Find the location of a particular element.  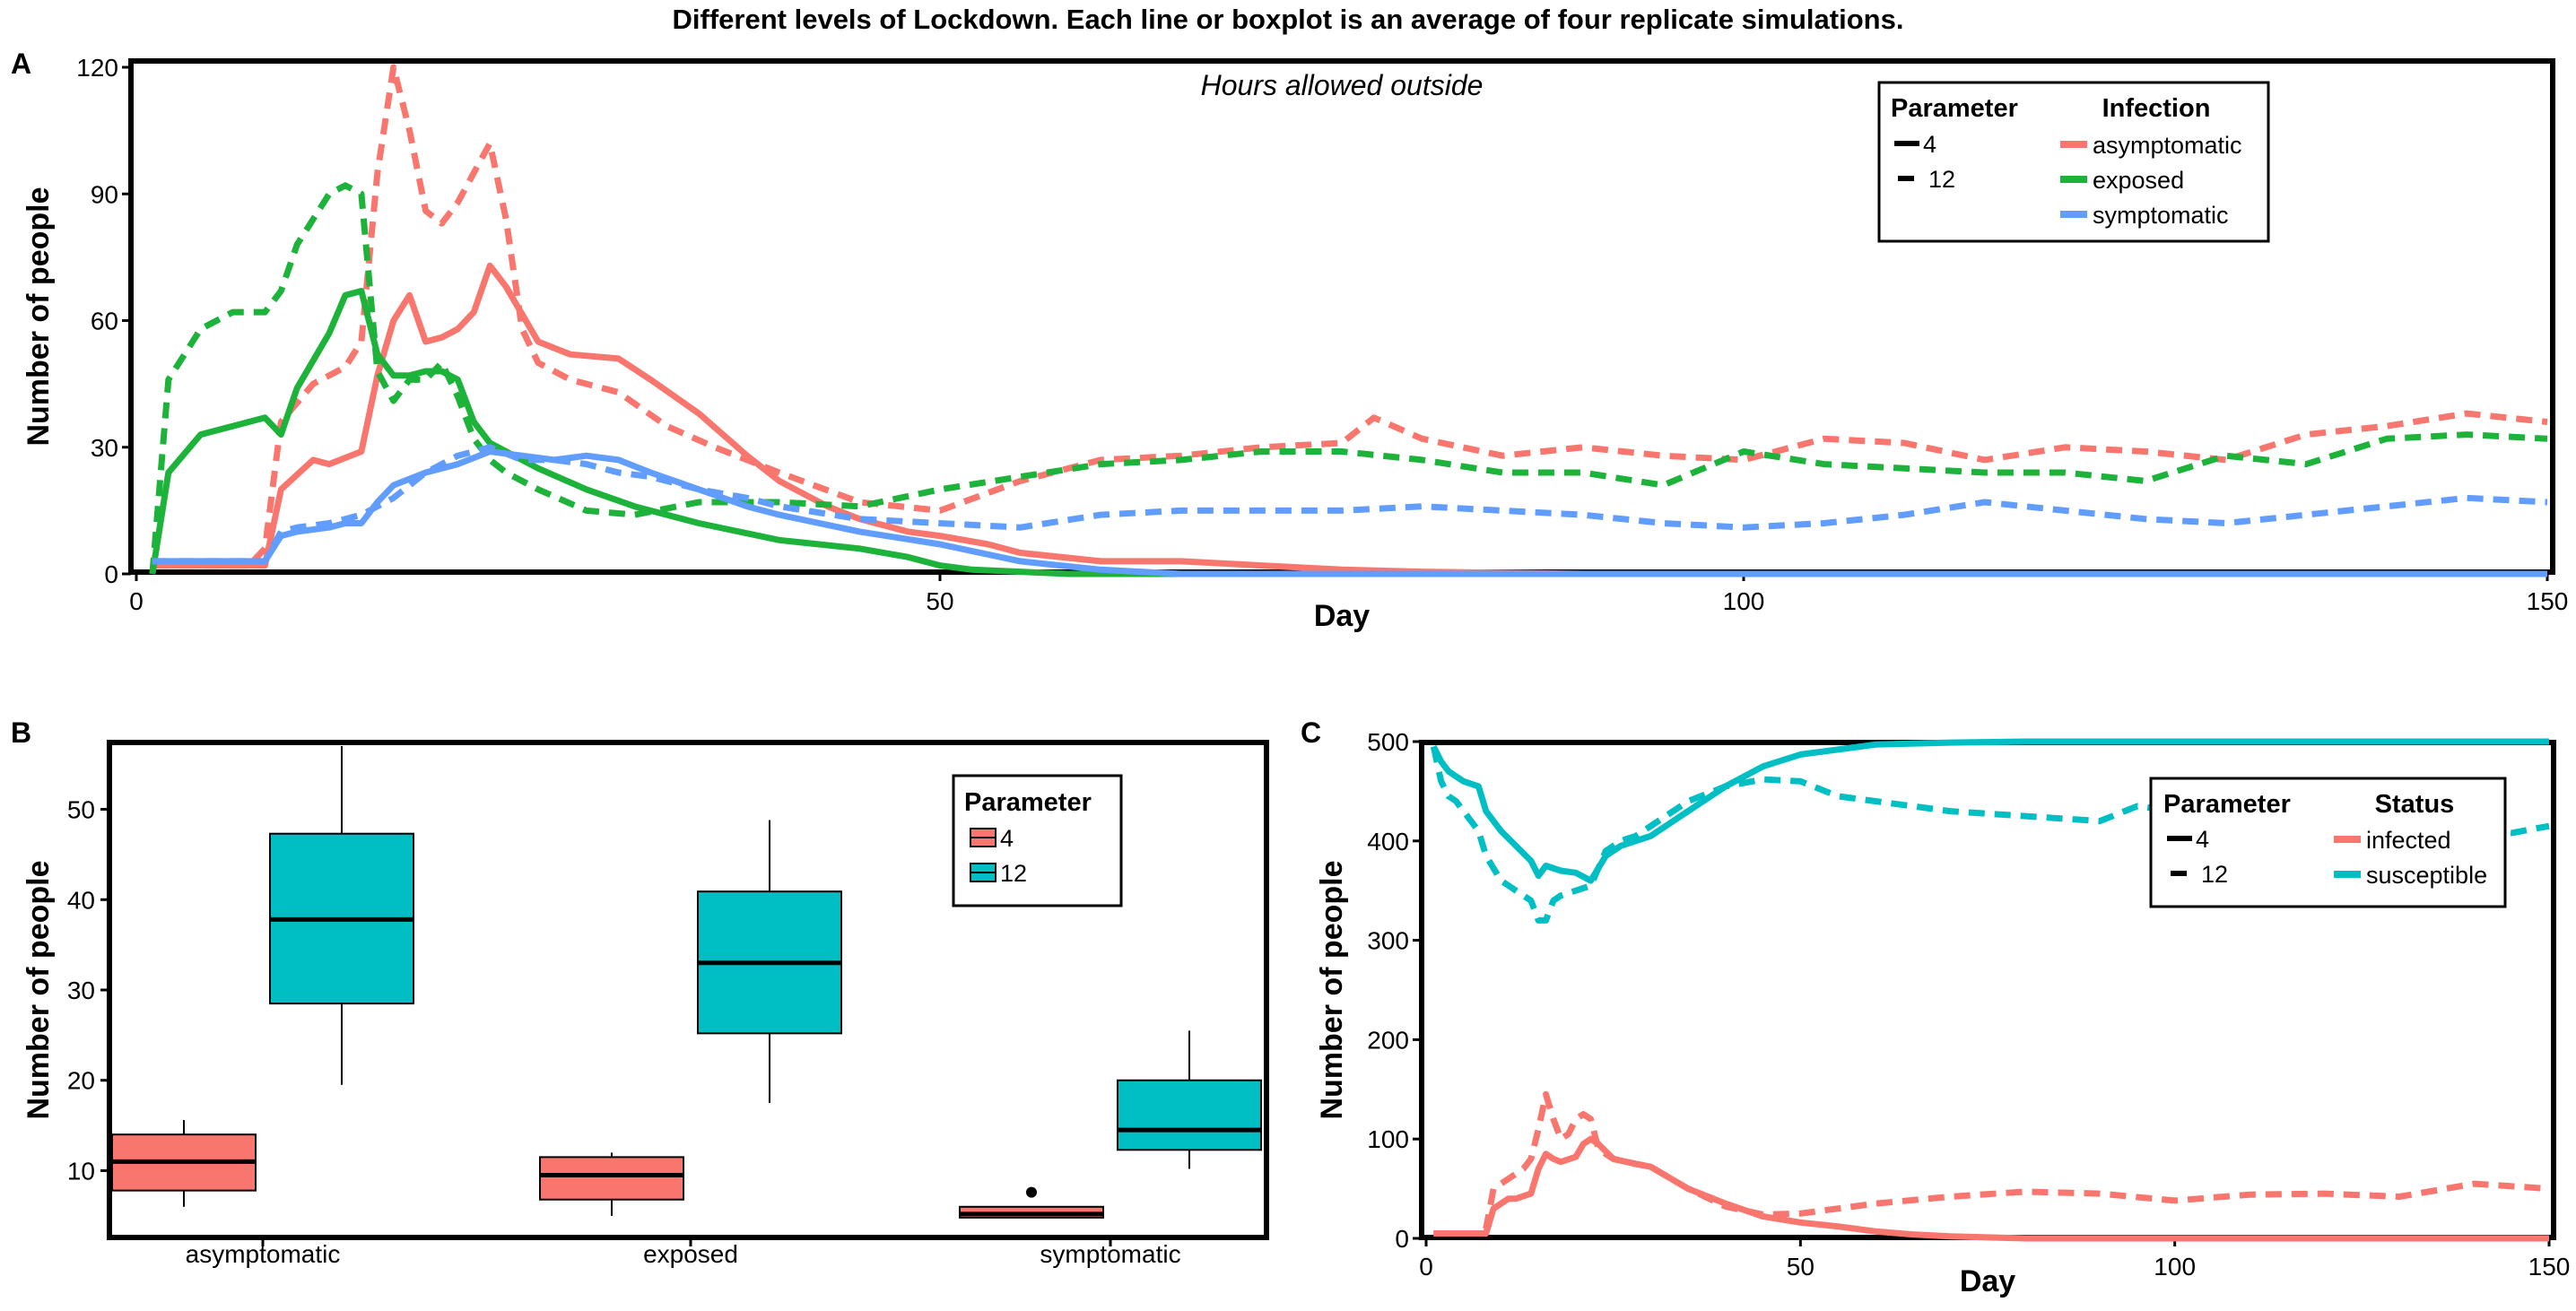

panel-c-legend-param-title: Parameter is located at coordinates (2227, 804).